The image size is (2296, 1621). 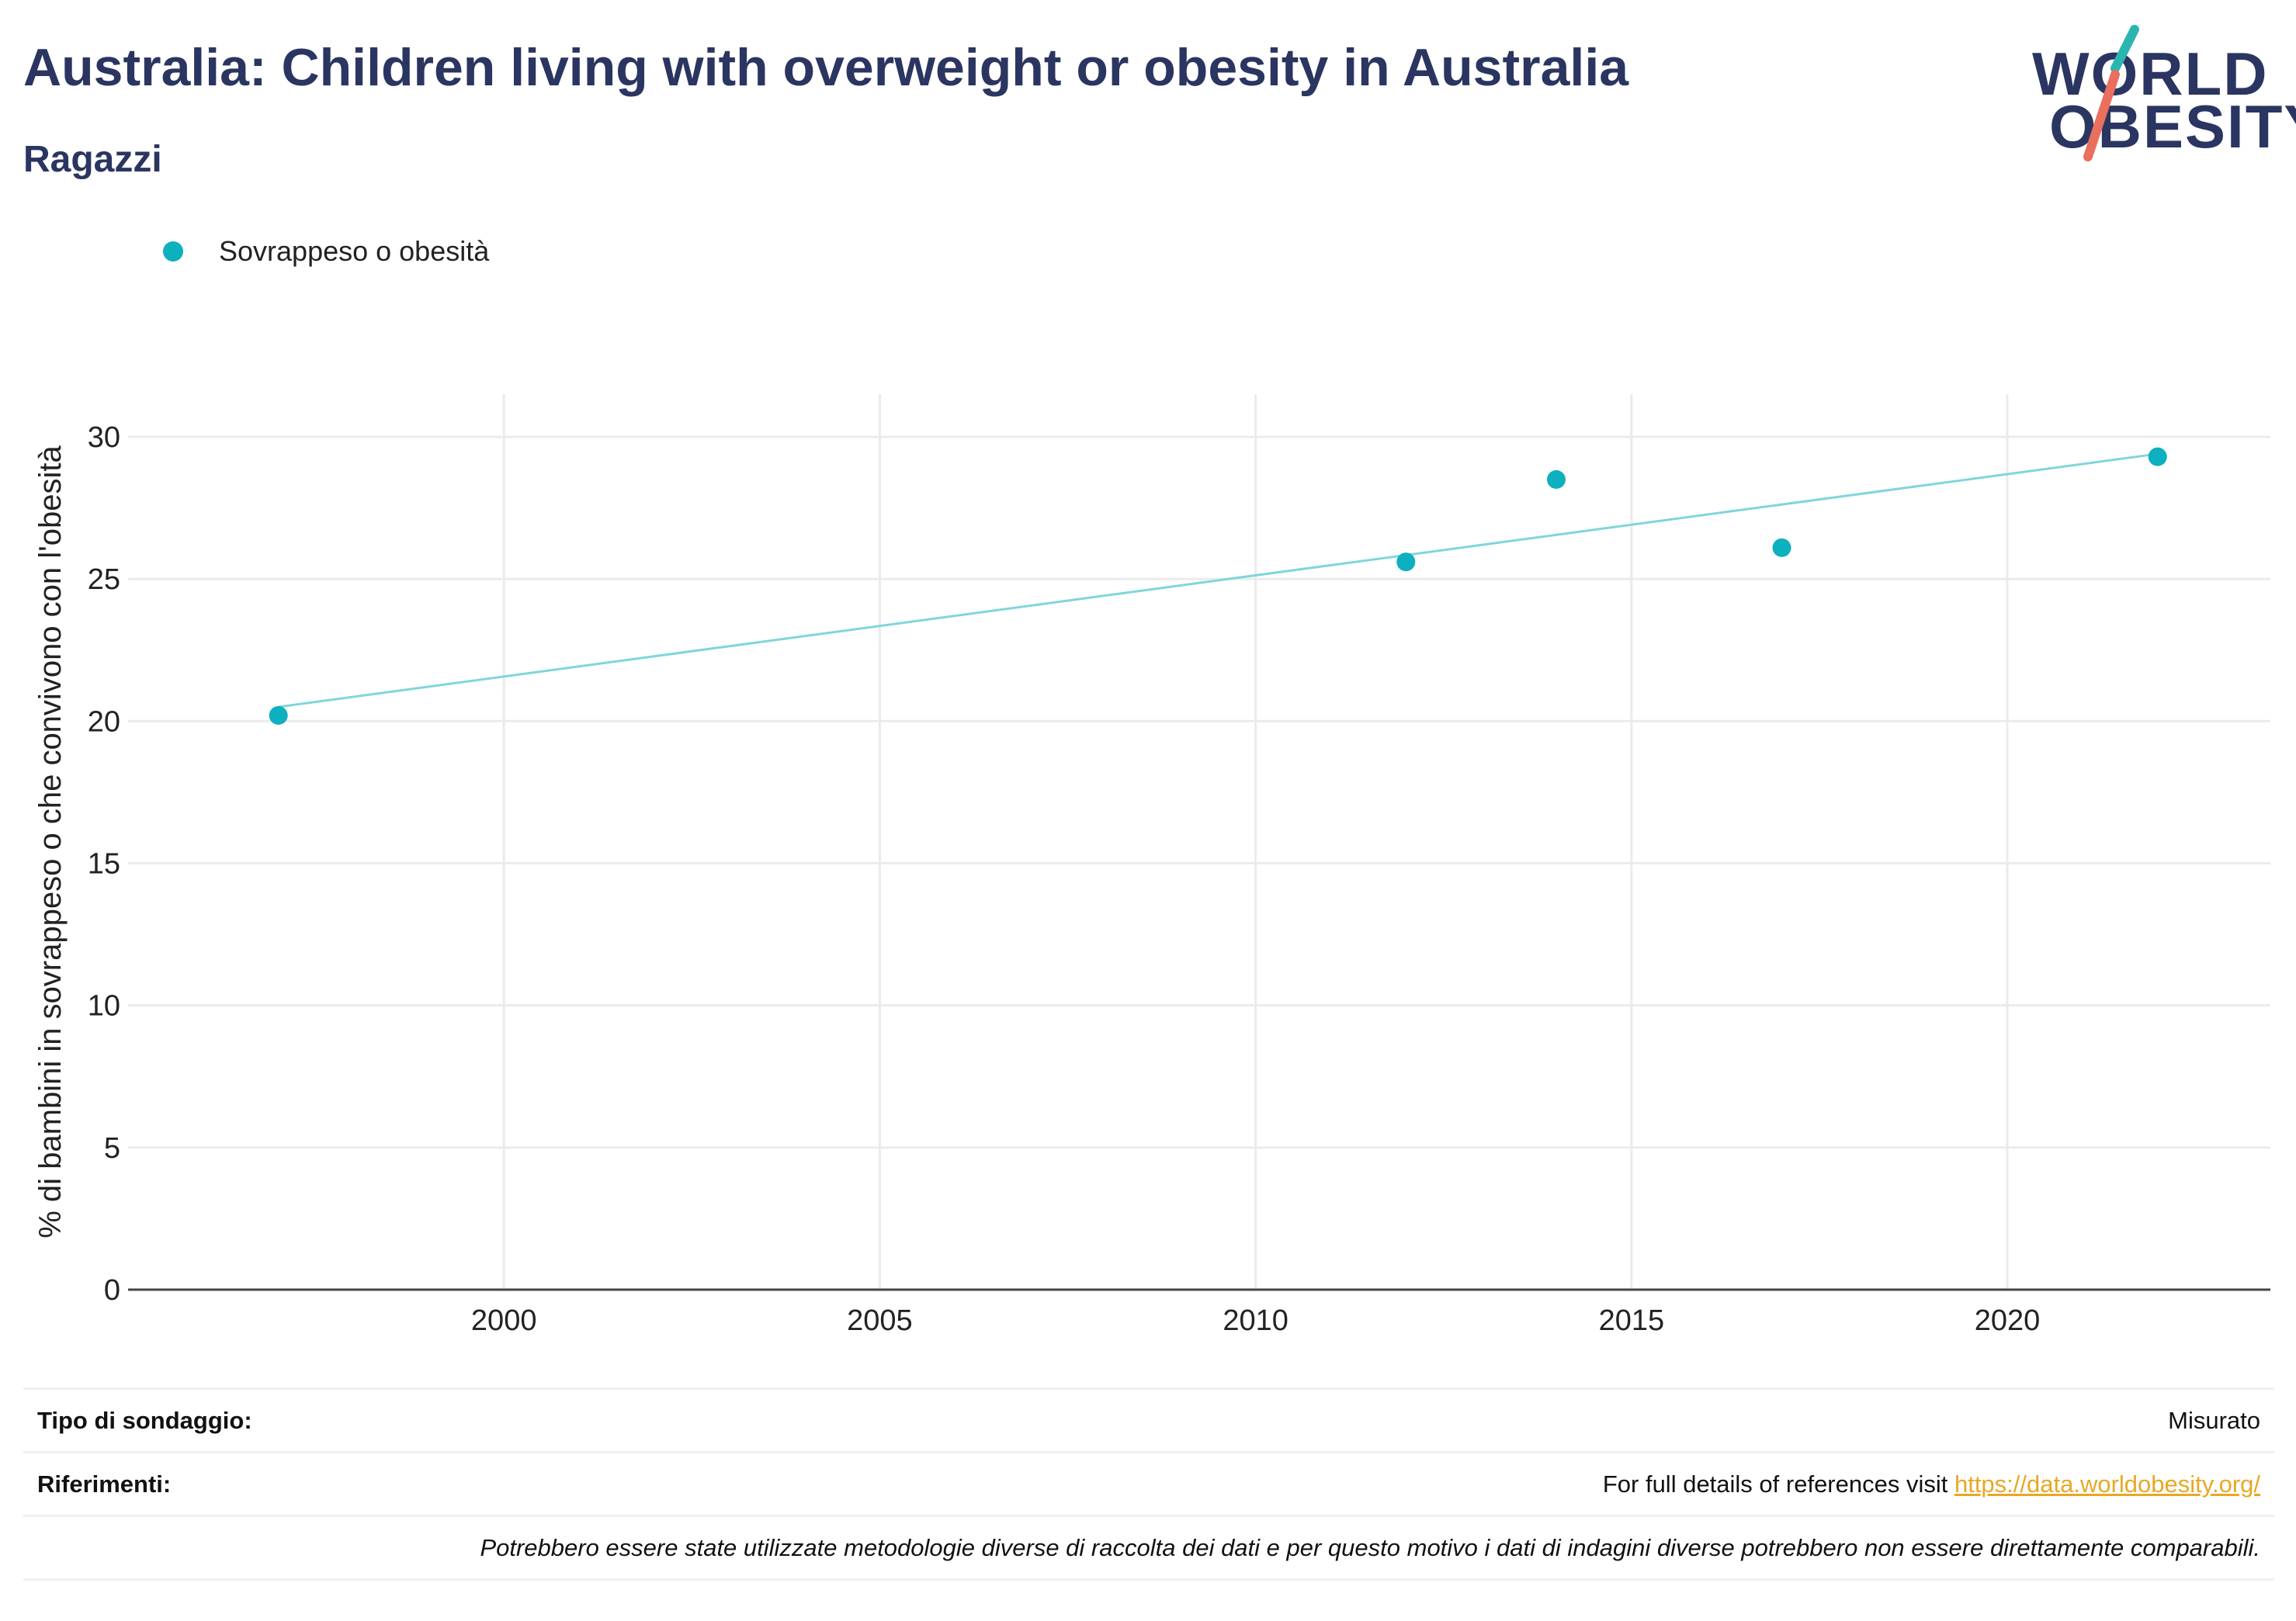 I want to click on survey-type-label: Tipo di sondaggio:, so click(x=144, y=1420).